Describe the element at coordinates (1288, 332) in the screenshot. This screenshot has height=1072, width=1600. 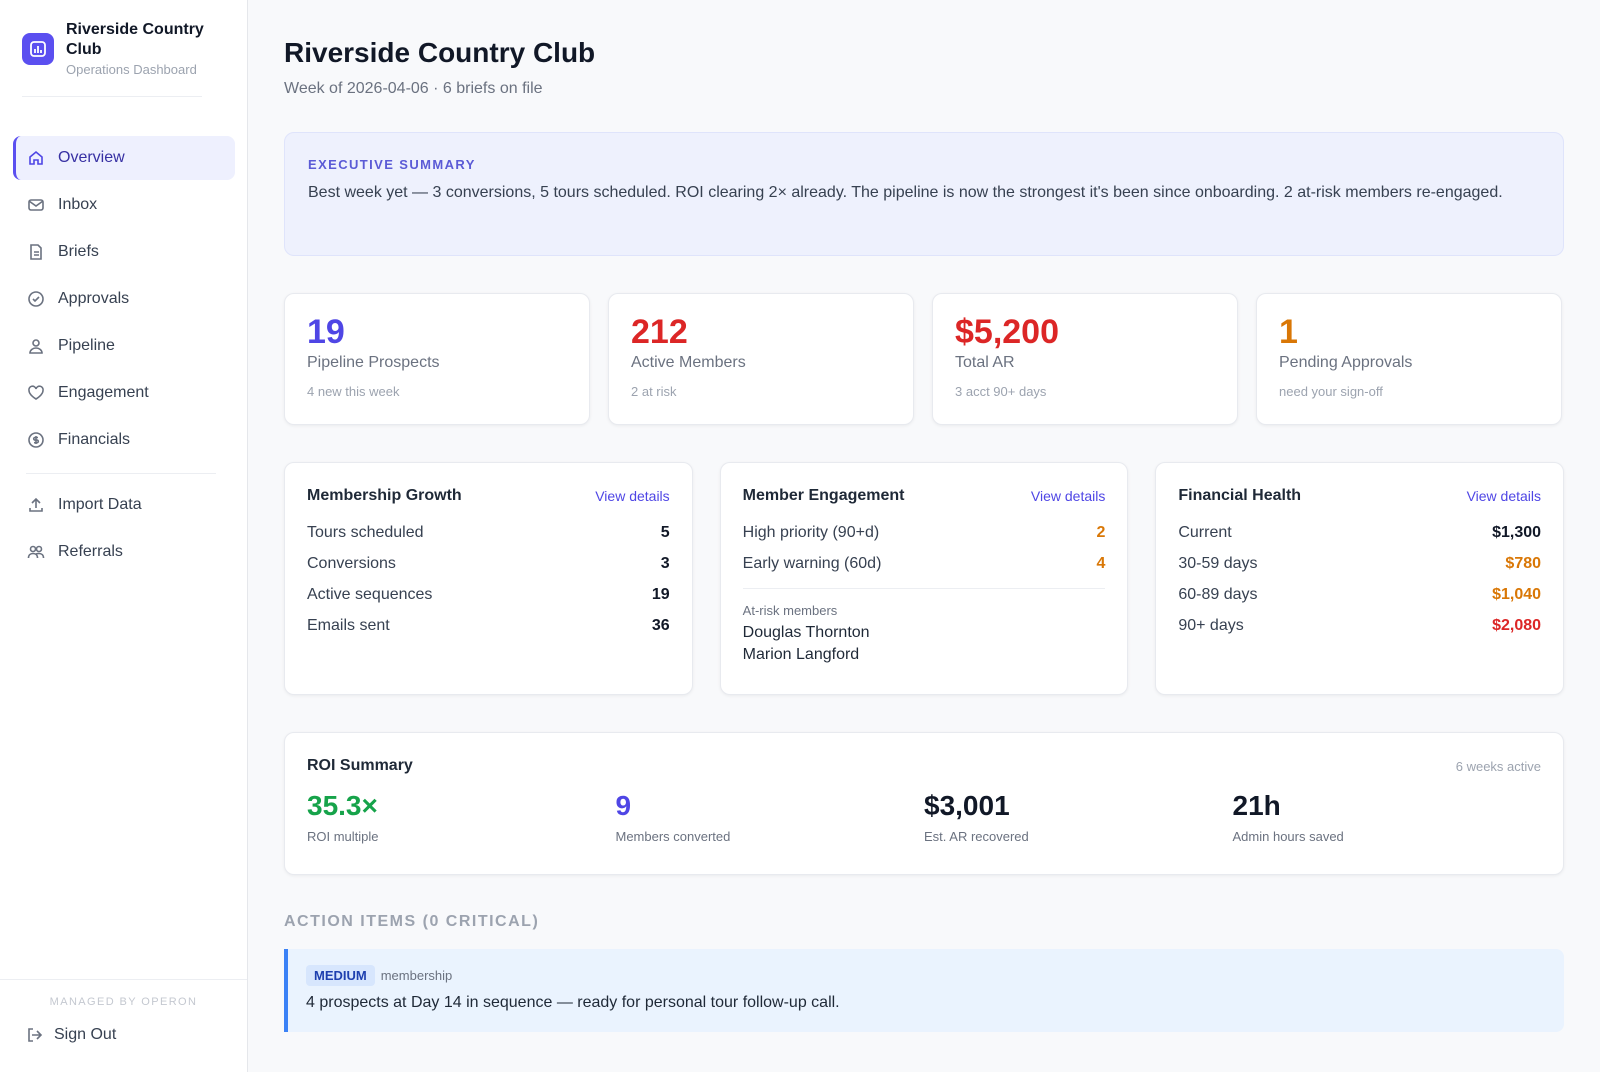
I see `kpi-value: 1` at that location.